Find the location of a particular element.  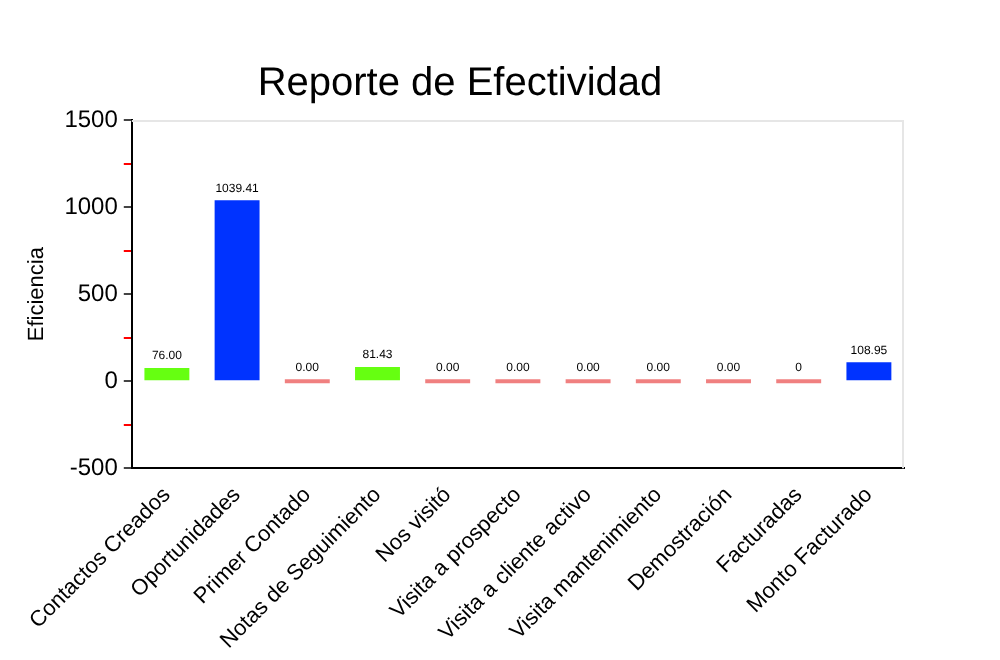

y-tick-label: -500 is located at coordinates (94, 466).